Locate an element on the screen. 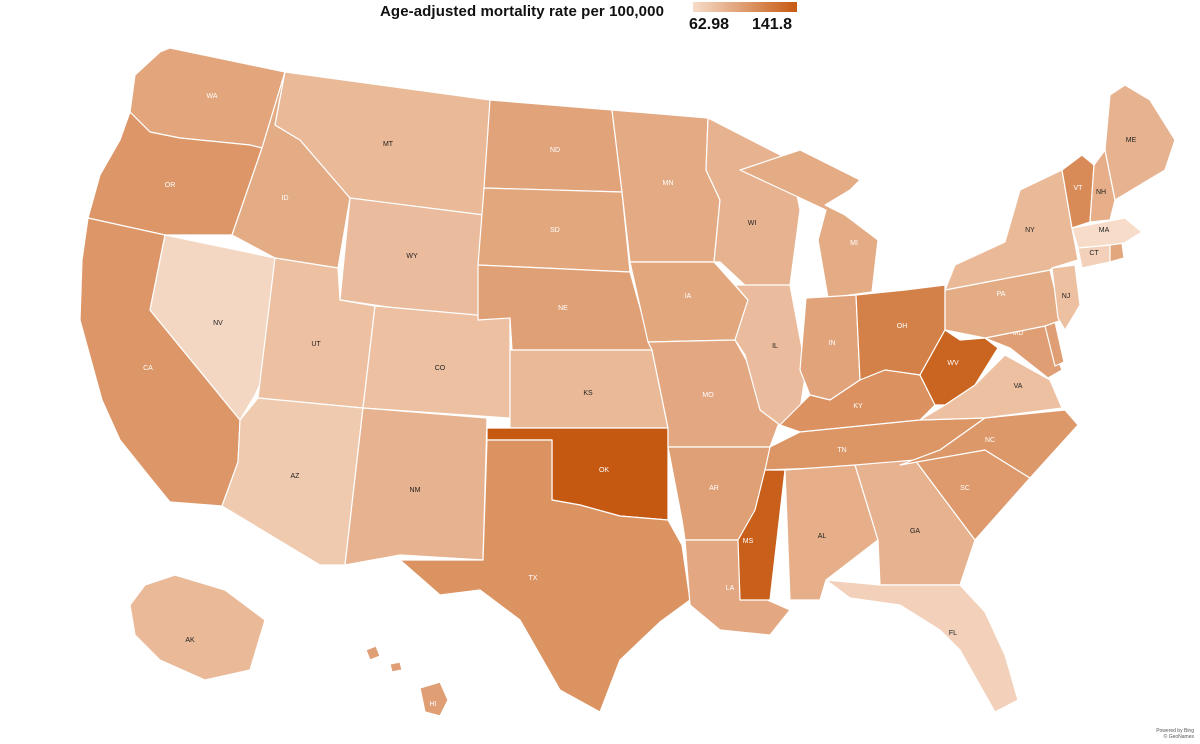  state-ma is located at coordinates (1107, 233).